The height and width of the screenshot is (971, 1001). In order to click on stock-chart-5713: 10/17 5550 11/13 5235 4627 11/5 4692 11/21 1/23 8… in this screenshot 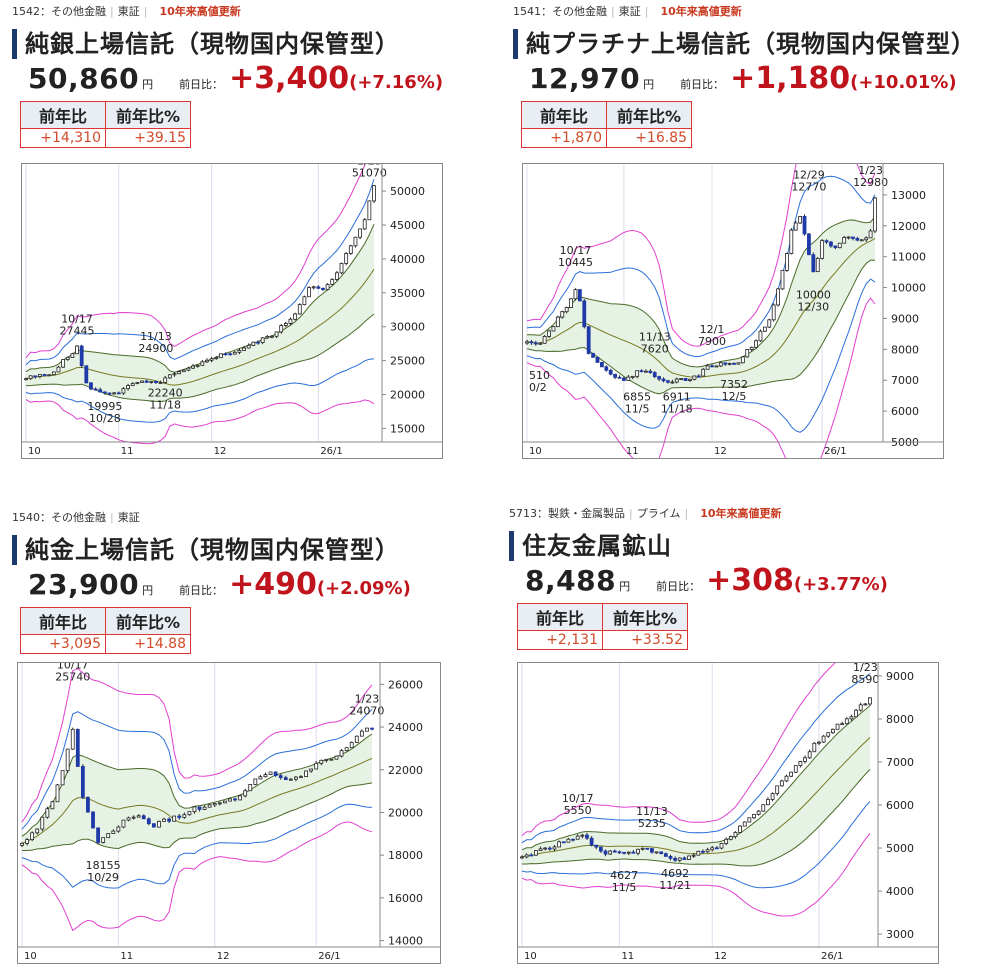, I will do `click(728, 802)`.